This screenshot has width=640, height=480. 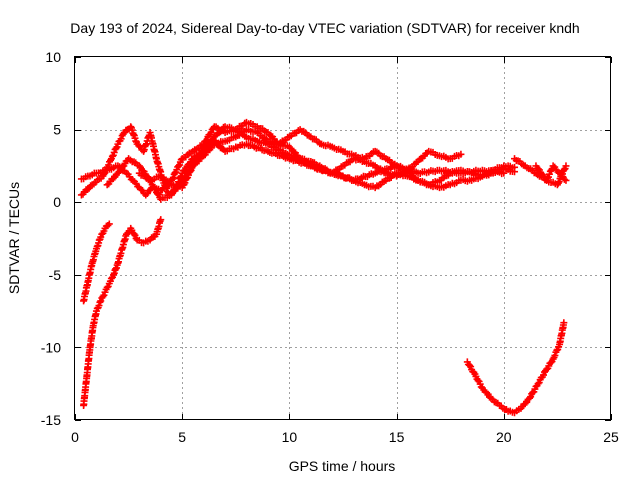 What do you see at coordinates (14, 238) in the screenshot?
I see `y-axis-label: SDTVAR / TECUs` at bounding box center [14, 238].